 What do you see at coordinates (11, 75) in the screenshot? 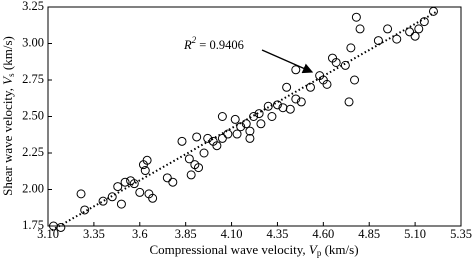
I see `y-label-sub: s` at bounding box center [11, 75].